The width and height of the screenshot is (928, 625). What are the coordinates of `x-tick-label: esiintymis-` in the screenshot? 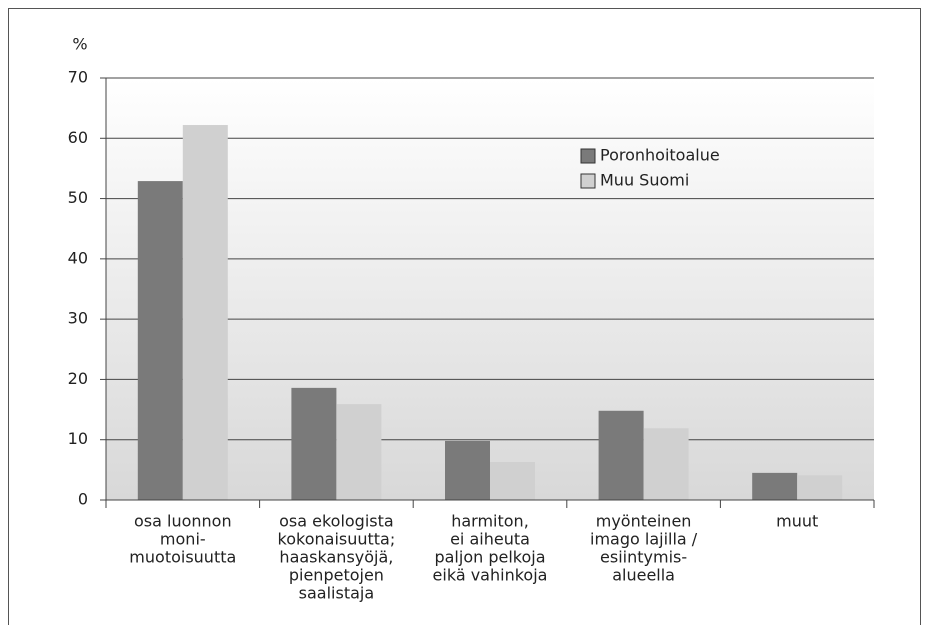 It's located at (643, 557).